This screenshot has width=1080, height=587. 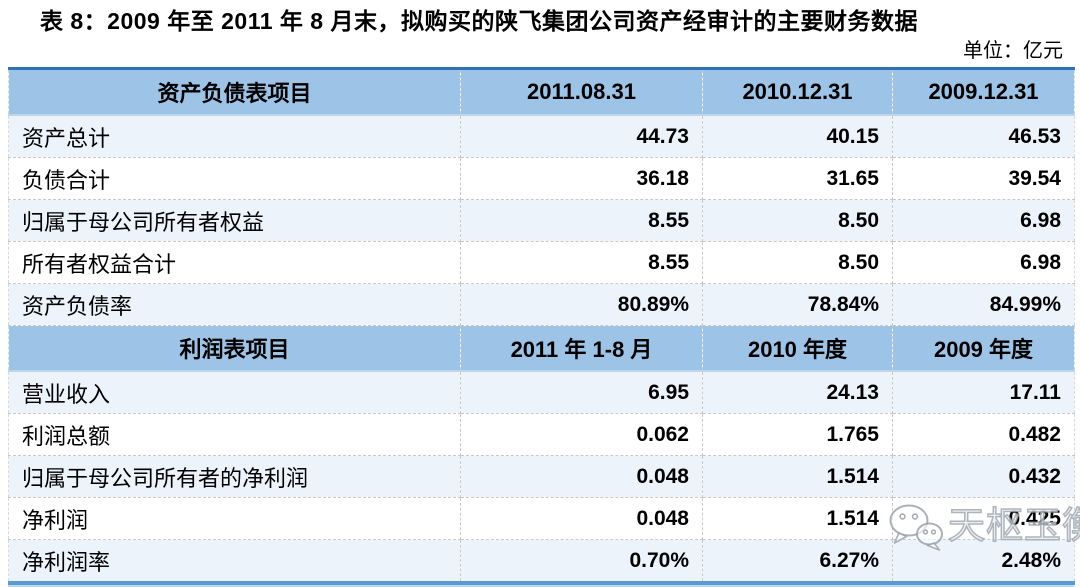 I want to click on header-cell: 2011.08.31, so click(x=581, y=91).